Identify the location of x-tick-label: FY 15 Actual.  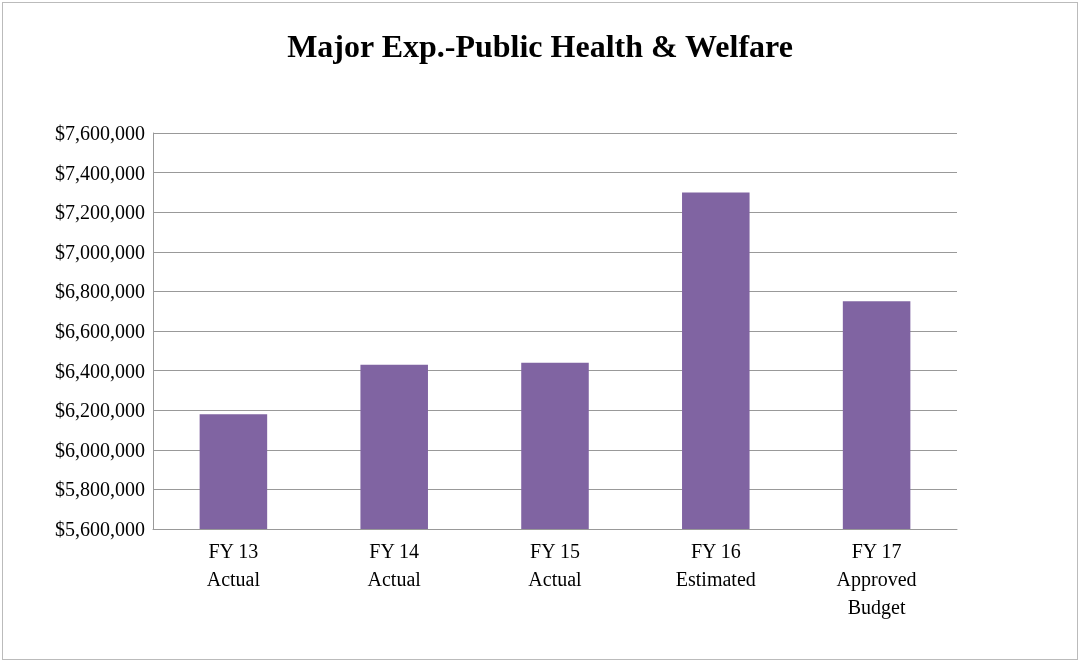
(555, 565).